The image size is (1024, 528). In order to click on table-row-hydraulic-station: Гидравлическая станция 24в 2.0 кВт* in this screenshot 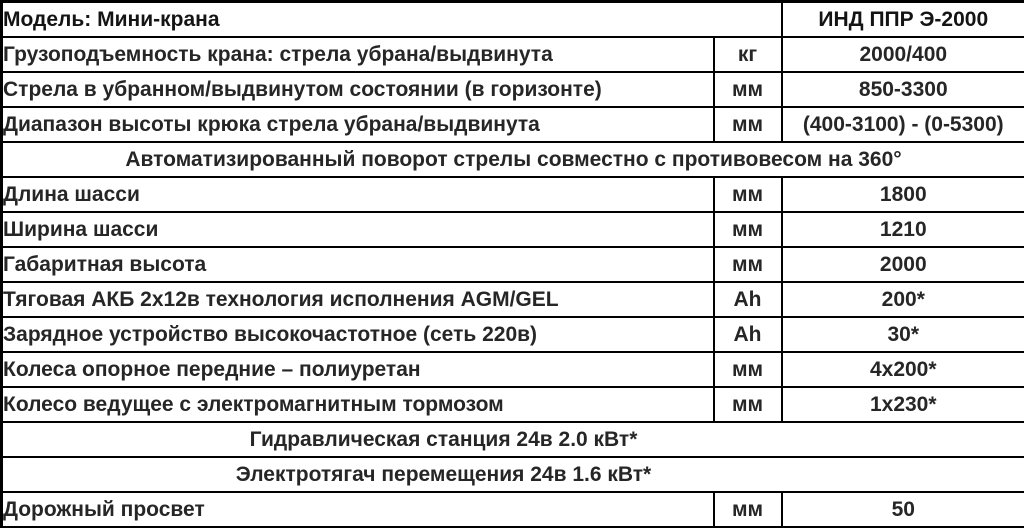, I will do `click(512, 439)`.